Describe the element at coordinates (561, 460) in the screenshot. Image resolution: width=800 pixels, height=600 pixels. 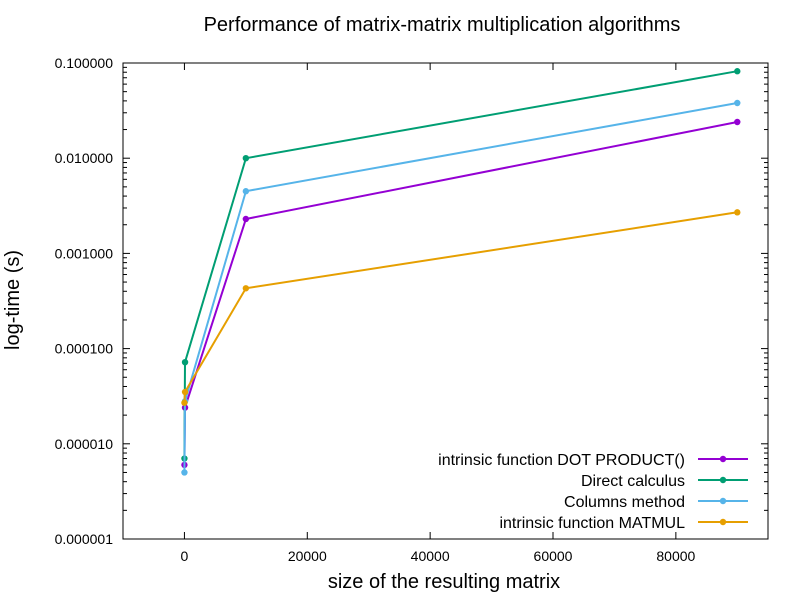
I see `legend-label: intrinsic function DOT PRODUCT()` at that location.